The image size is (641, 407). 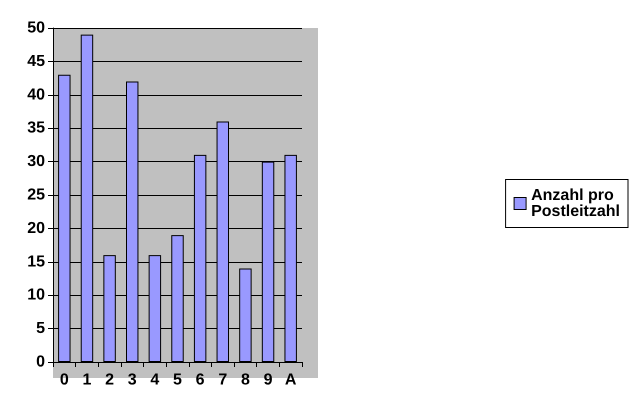 I want to click on y-tick-label: 15, so click(x=36, y=261).